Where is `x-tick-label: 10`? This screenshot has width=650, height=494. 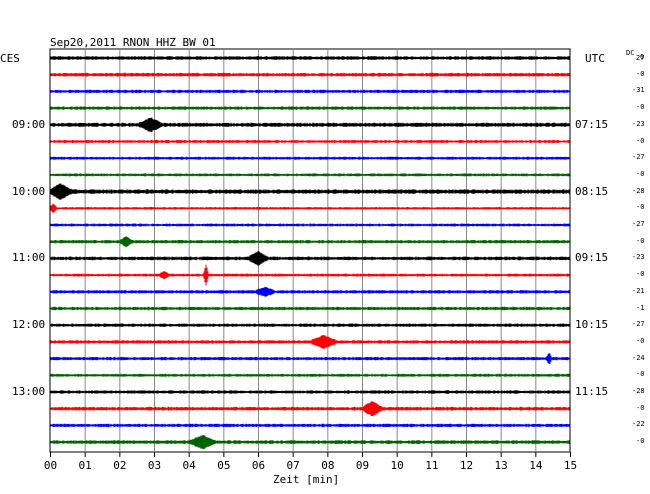 x-tick-label: 10 is located at coordinates (397, 465).